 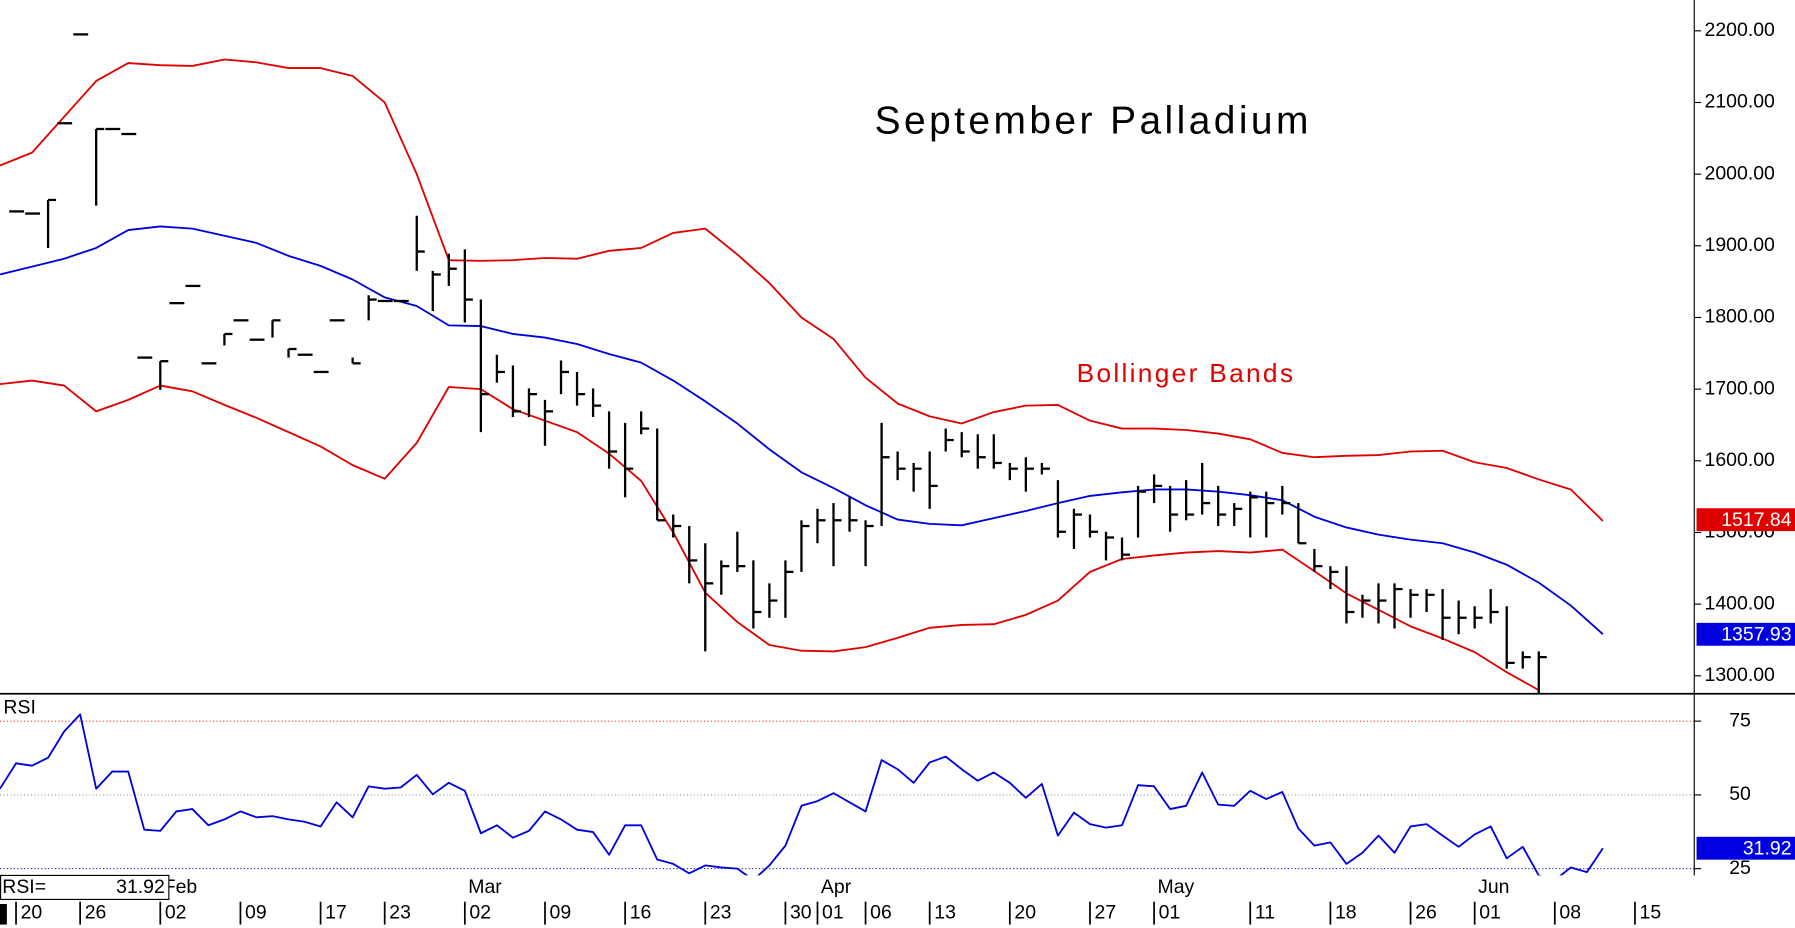 I want to click on y-tick-label: 75, so click(x=1740, y=720).